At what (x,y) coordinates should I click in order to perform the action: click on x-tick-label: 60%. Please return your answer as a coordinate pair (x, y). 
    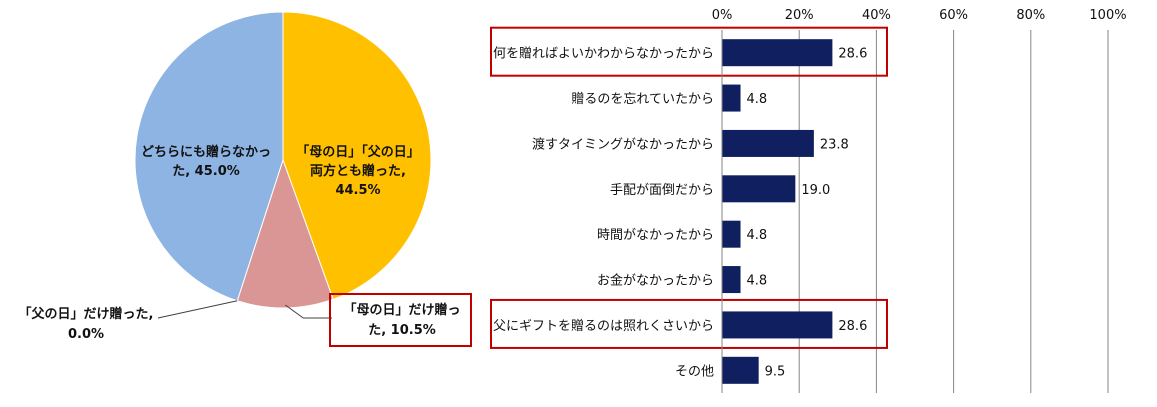
    Looking at the image, I should click on (953, 15).